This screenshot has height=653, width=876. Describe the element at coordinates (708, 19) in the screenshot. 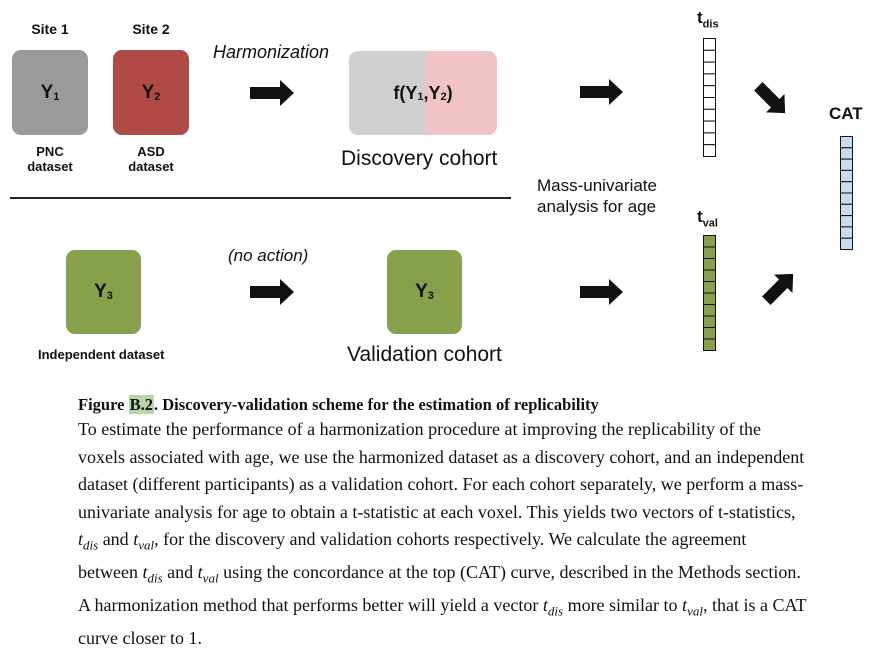

I see `t-dis-label: tdis` at that location.